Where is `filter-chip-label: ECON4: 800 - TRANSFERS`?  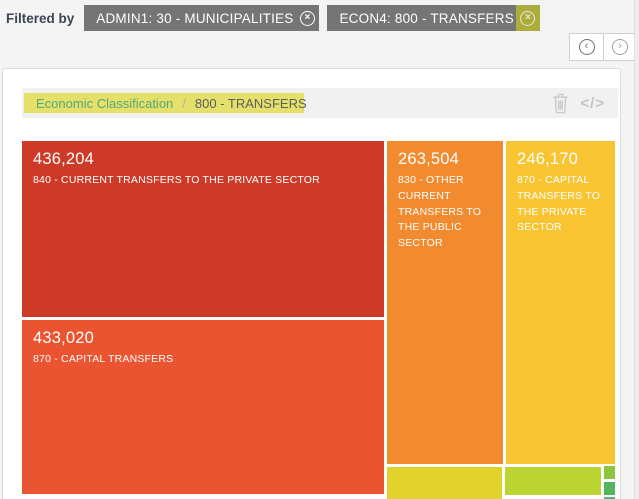 filter-chip-label: ECON4: 800 - TRANSFERS is located at coordinates (426, 18).